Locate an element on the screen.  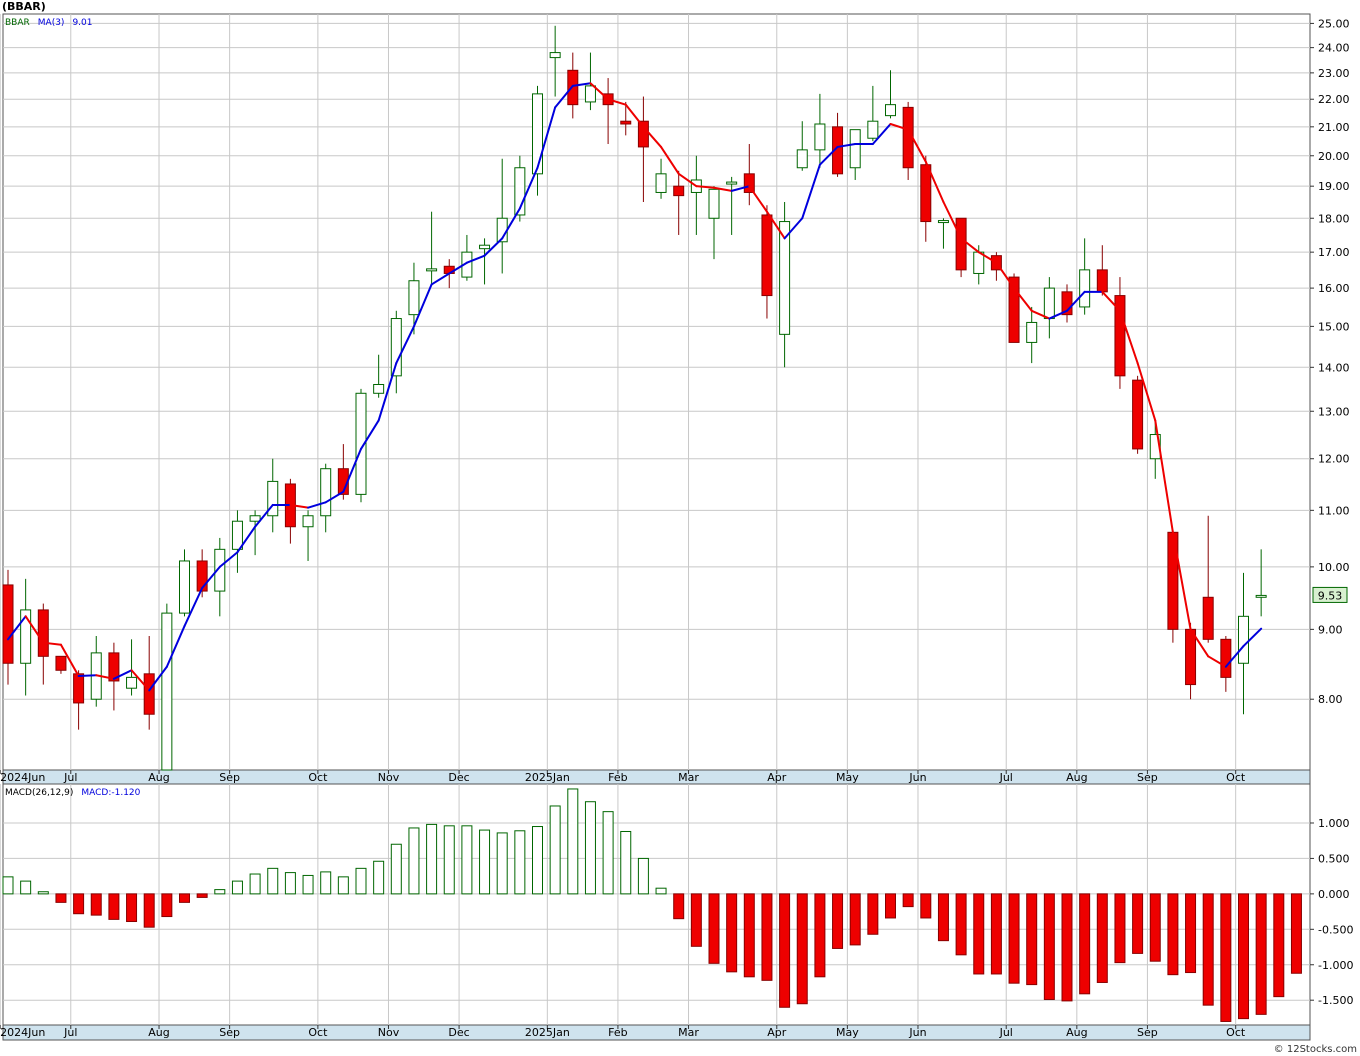
price-axis-label: 17.00 is located at coordinates (1334, 252).